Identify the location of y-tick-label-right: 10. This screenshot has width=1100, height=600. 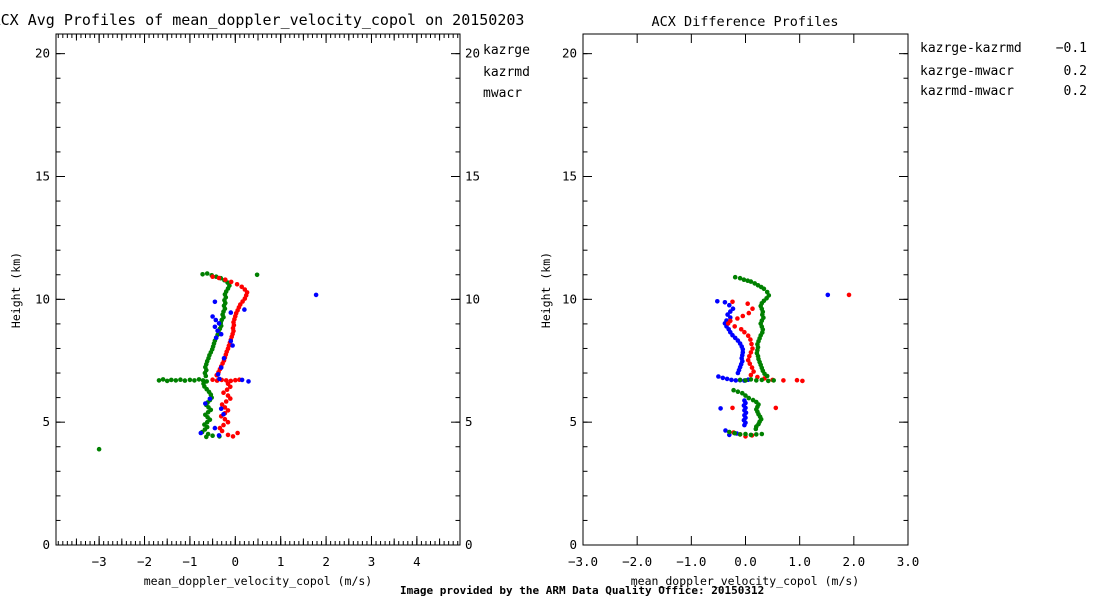
(472, 298).